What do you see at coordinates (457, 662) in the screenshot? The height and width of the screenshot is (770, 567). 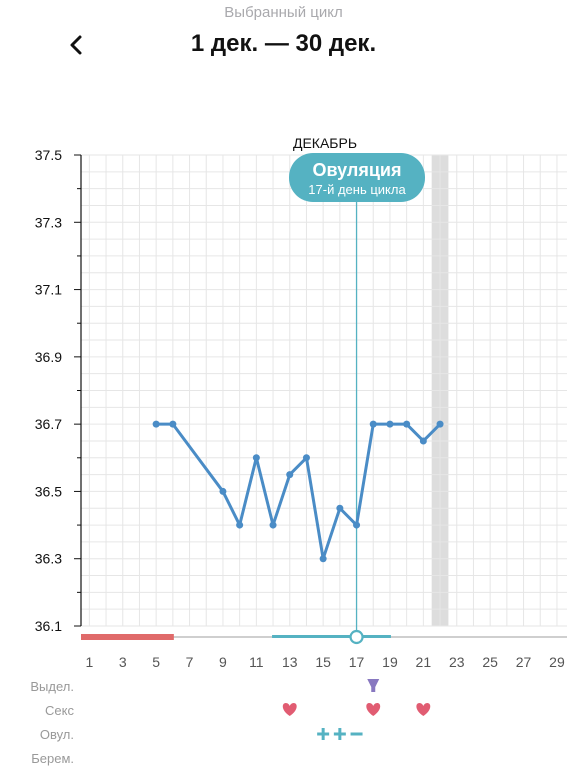 I see `x-tick-label: 23` at bounding box center [457, 662].